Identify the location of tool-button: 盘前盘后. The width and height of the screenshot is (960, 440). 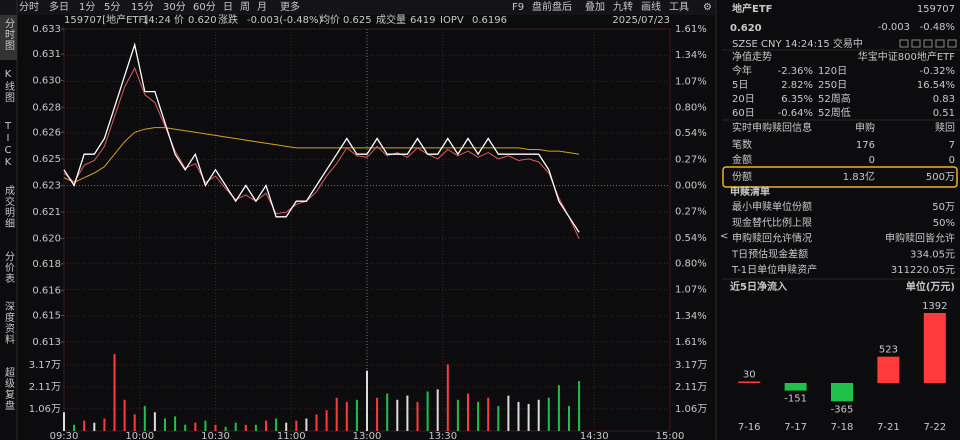
(552, 6).